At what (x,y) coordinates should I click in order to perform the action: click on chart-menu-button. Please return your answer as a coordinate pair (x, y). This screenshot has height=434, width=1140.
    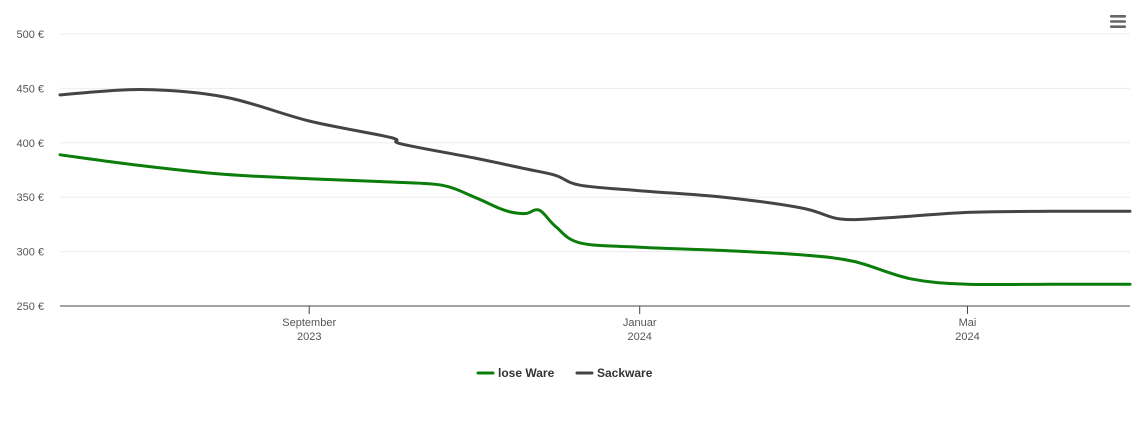
    Looking at the image, I should click on (1118, 21).